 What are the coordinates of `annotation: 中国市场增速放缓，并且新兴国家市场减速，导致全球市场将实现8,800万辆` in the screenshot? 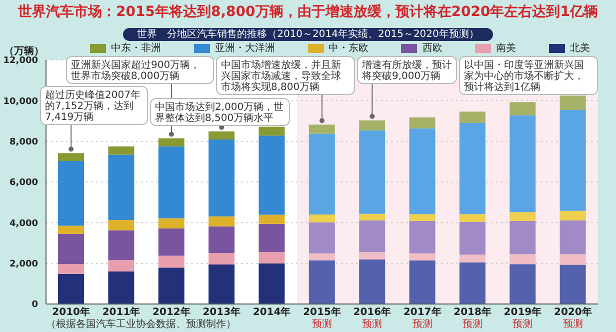 It's located at (285, 75).